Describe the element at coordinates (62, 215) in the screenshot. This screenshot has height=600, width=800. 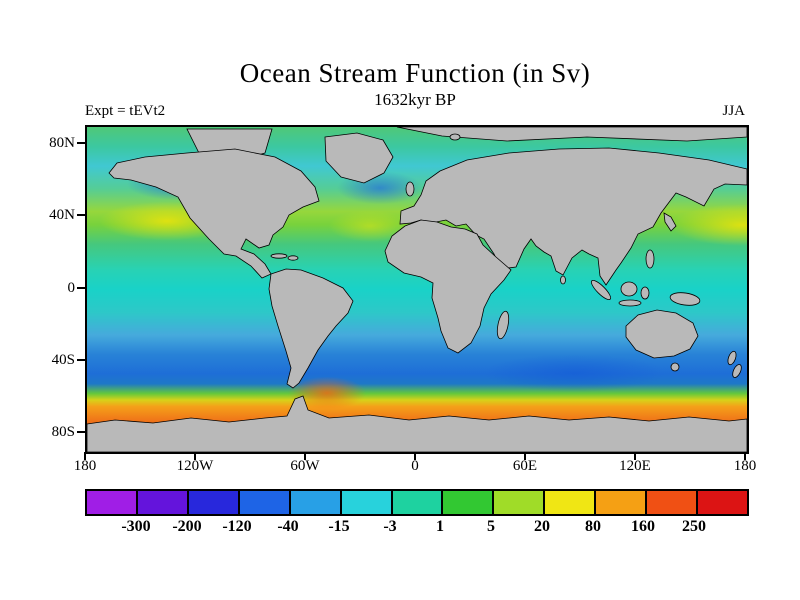
I see `lat-label-40n: 40N` at that location.